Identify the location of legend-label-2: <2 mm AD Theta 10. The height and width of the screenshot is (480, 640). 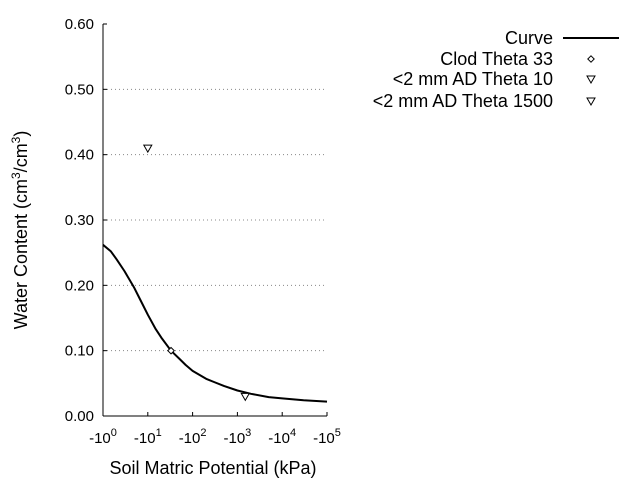
(473, 79).